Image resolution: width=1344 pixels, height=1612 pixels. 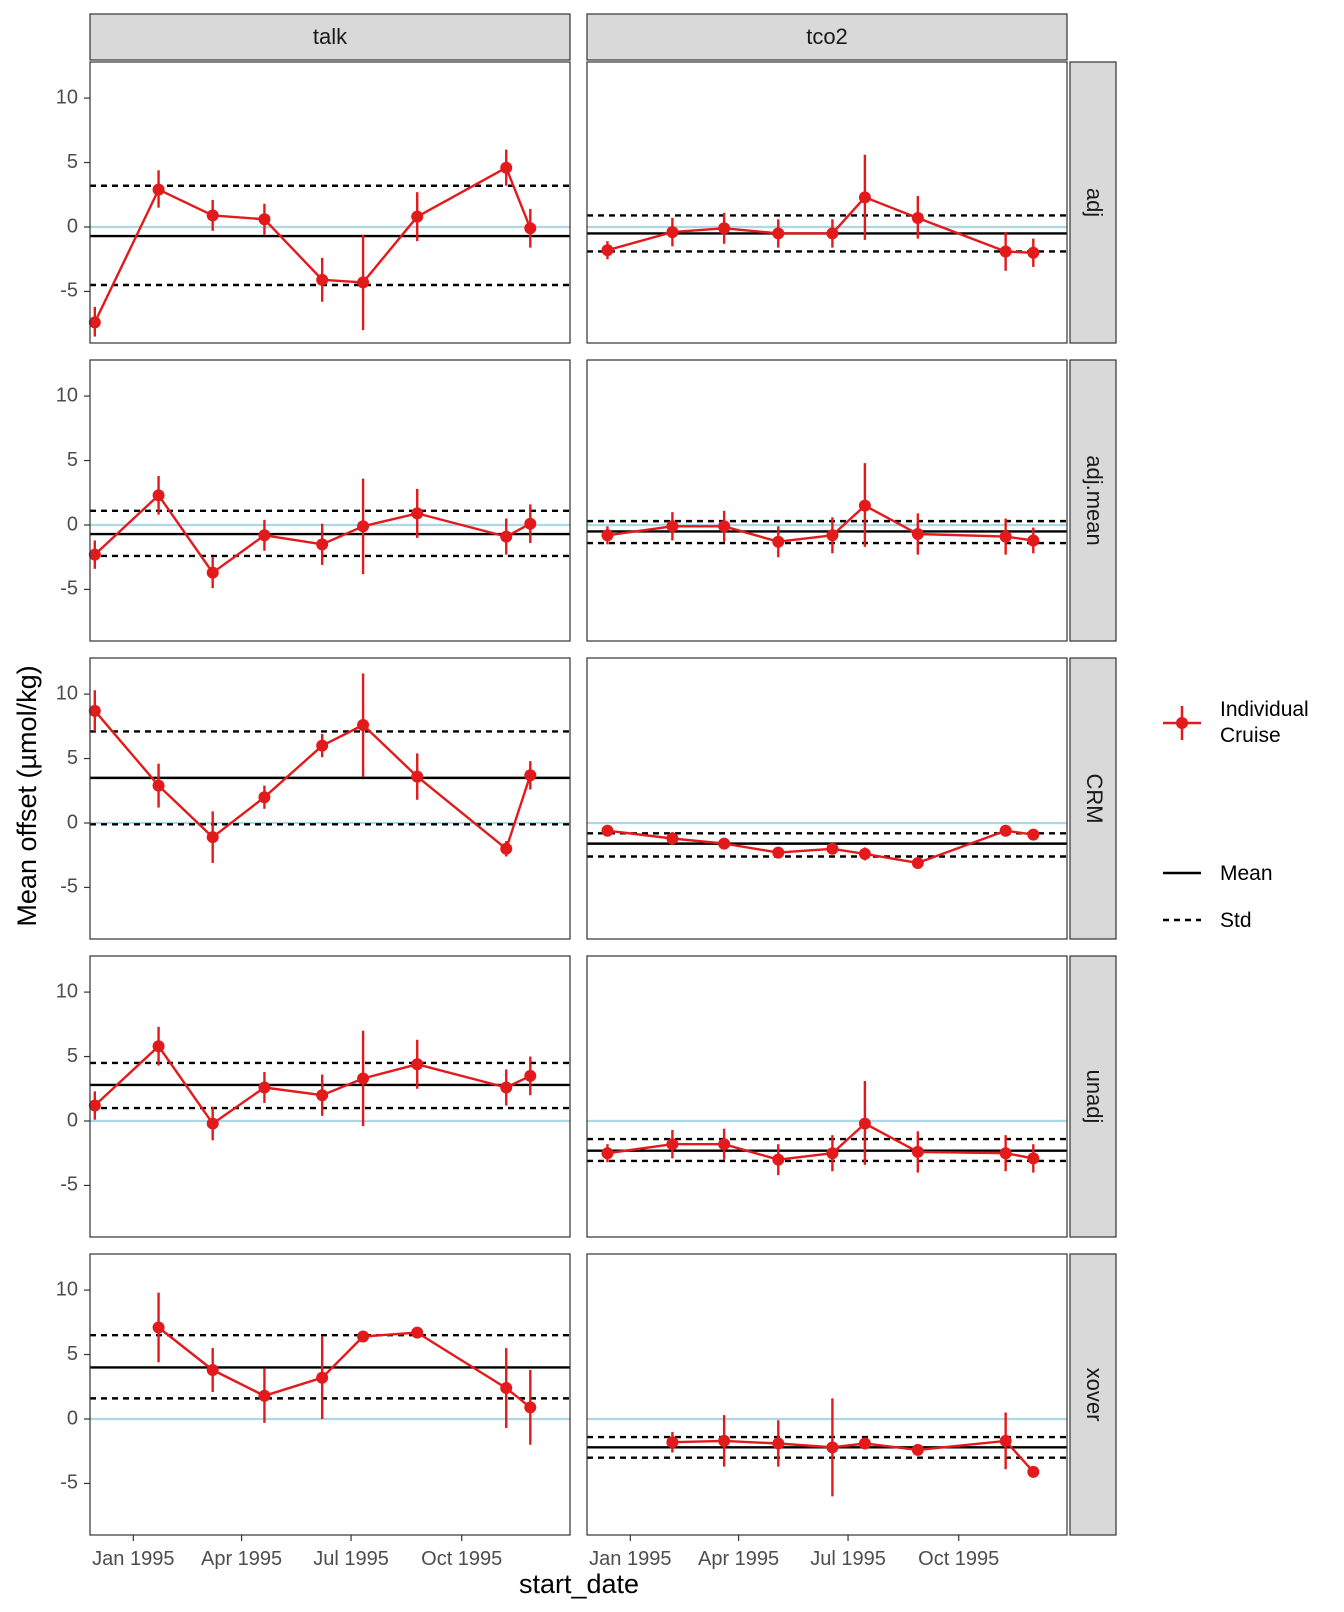 I want to click on column-strip-talk: talk, so click(x=330, y=37).